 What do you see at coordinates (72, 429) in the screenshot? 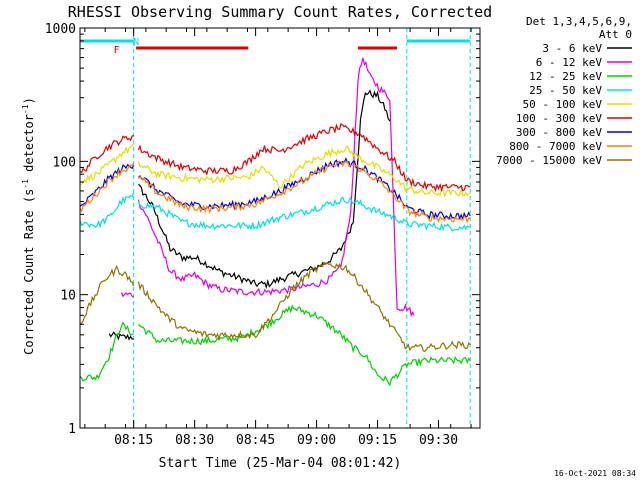
I see `y-tick-label: 1` at bounding box center [72, 429].